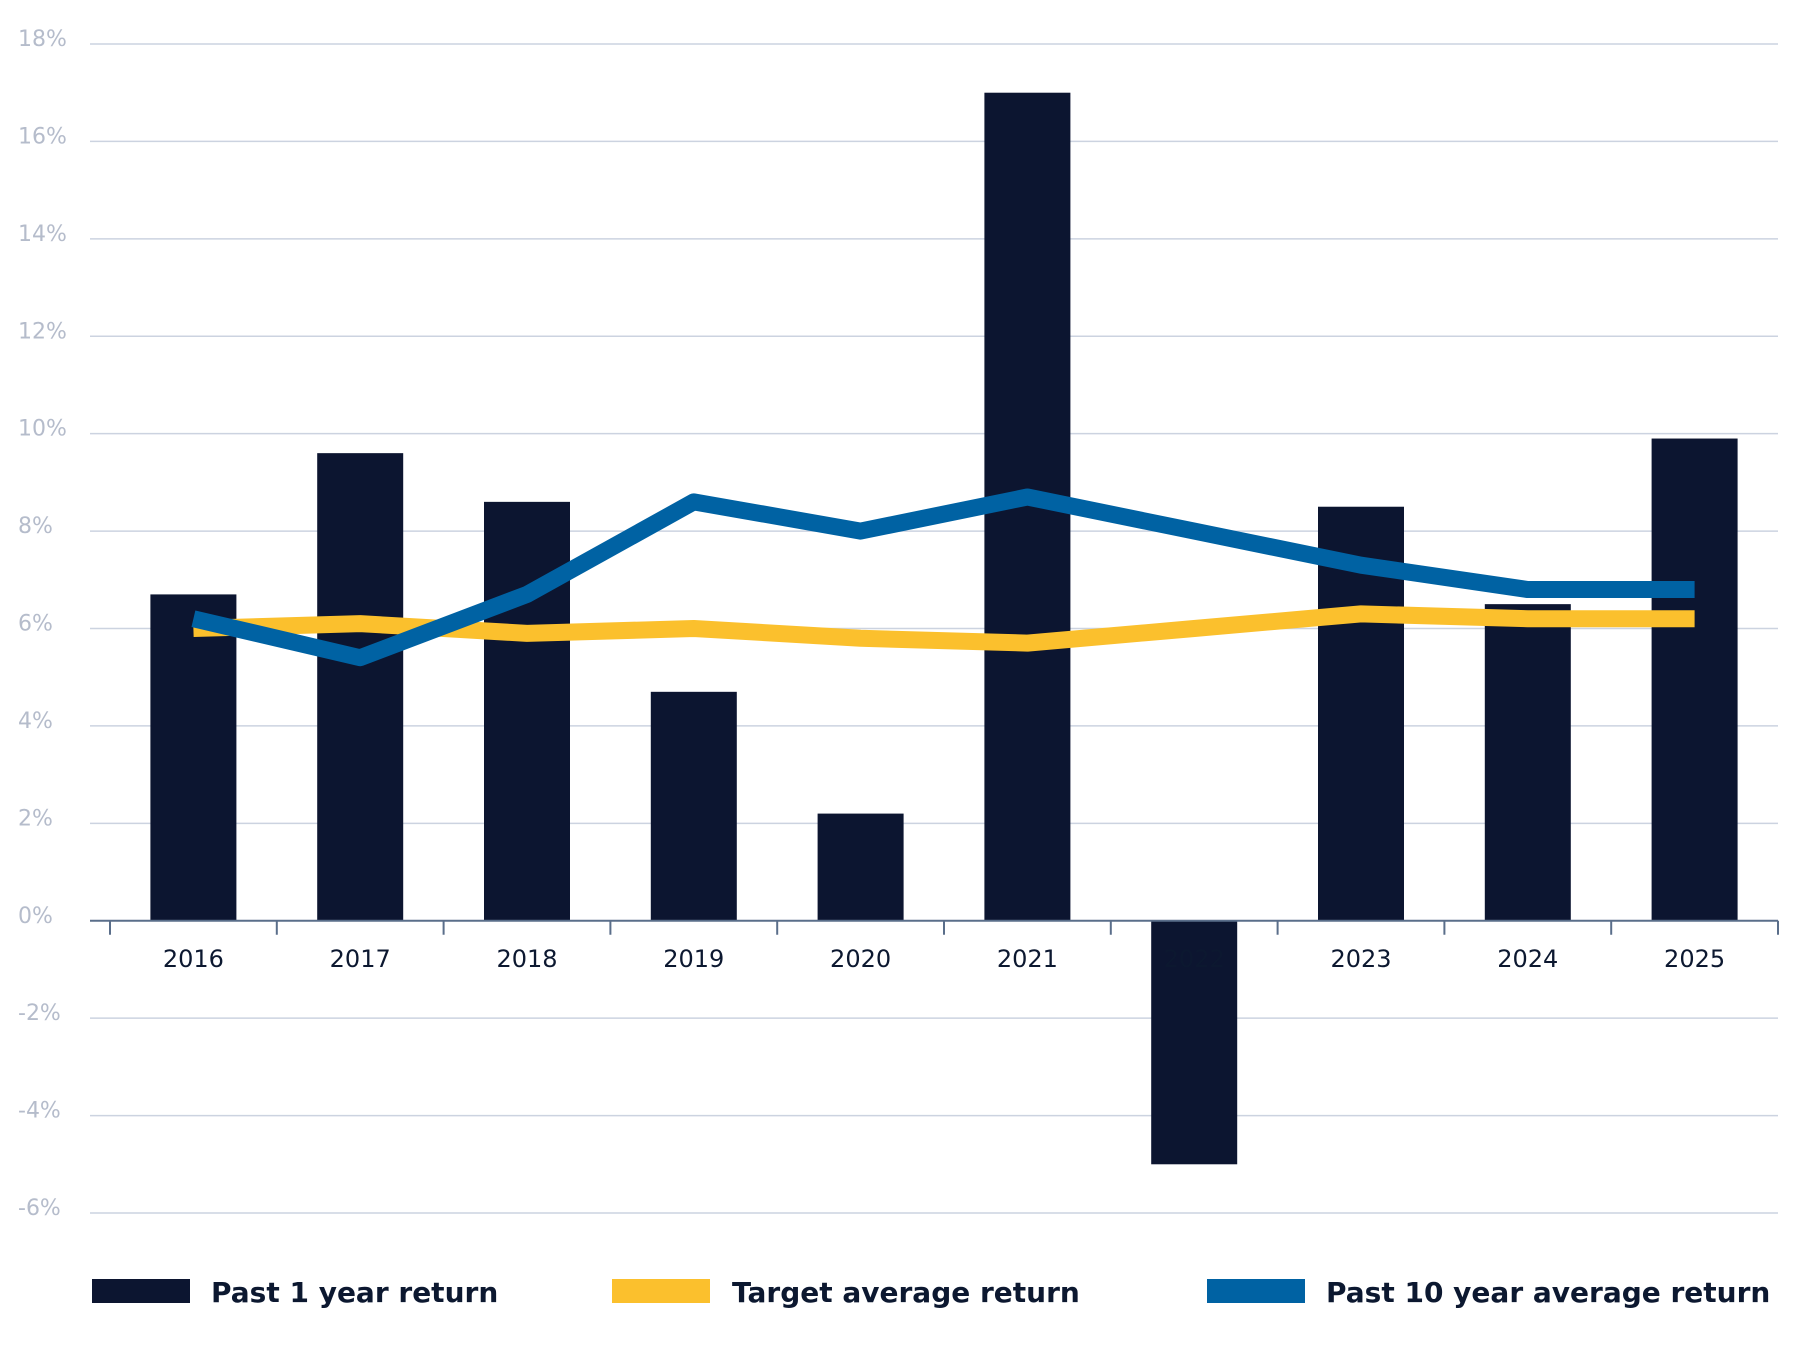 The image size is (1800, 1345). I want to click on bar-2019, so click(693, 806).